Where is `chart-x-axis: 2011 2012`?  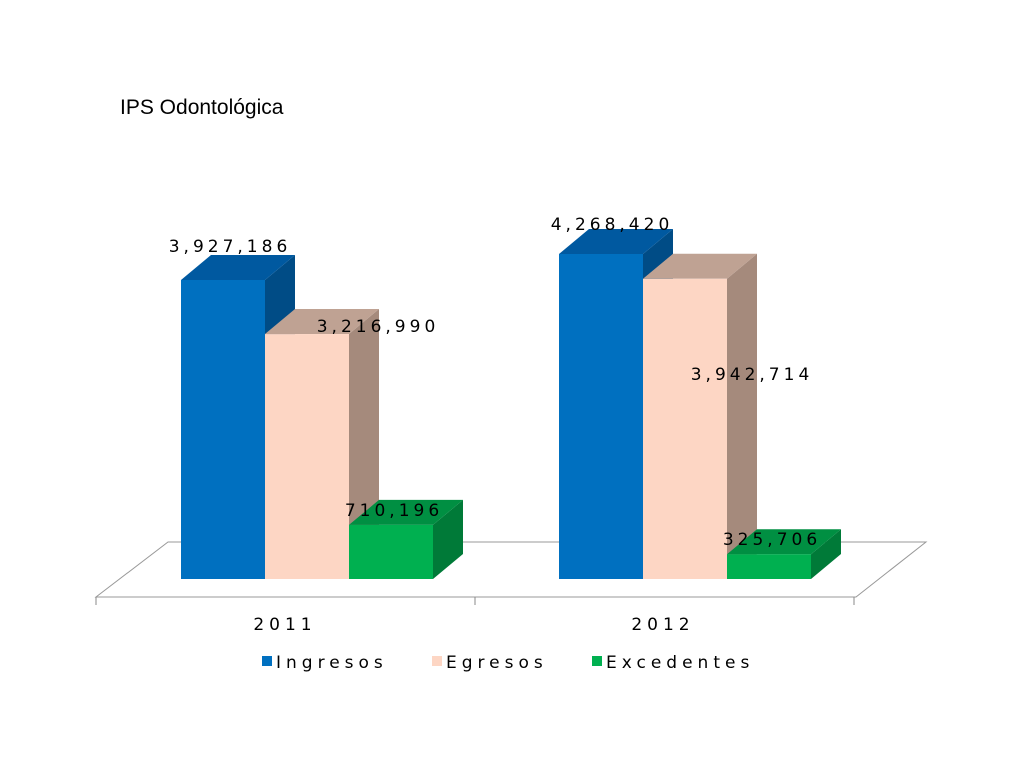 chart-x-axis: 2011 2012 is located at coordinates (475, 616).